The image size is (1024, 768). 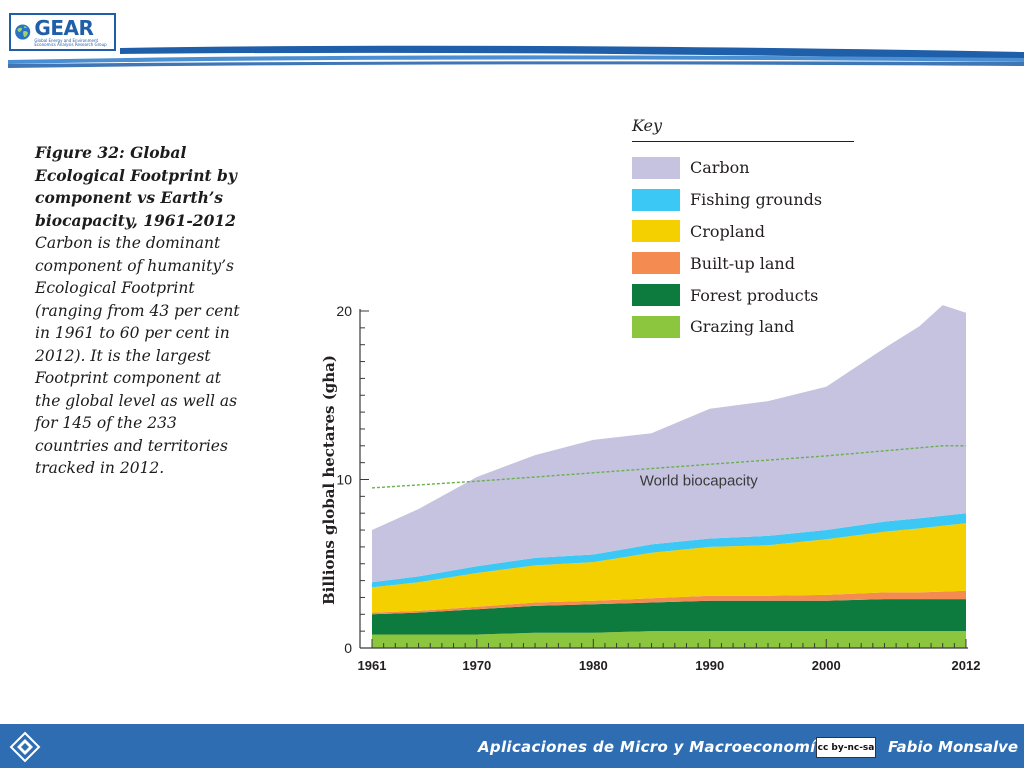 I want to click on y-tick-label: 20, so click(x=344, y=311).